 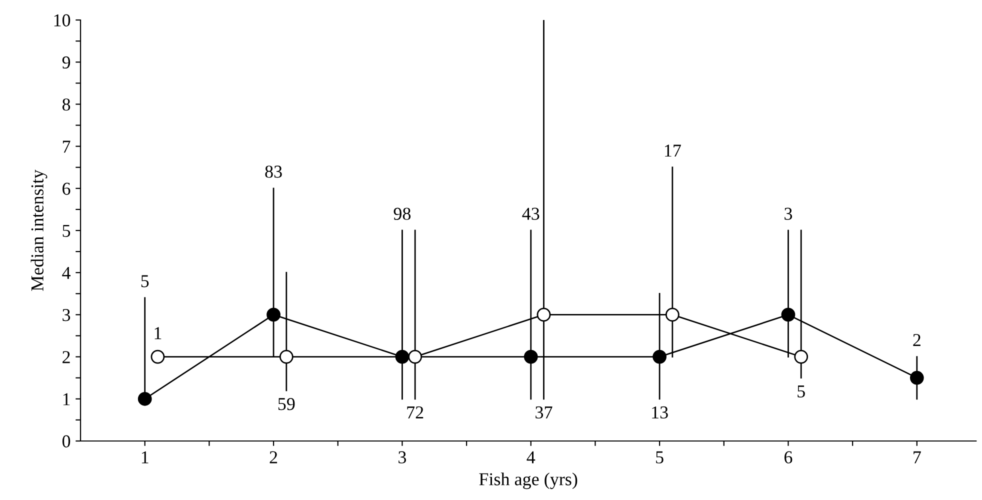 What do you see at coordinates (402, 214) in the screenshot?
I see `annotation: 98` at bounding box center [402, 214].